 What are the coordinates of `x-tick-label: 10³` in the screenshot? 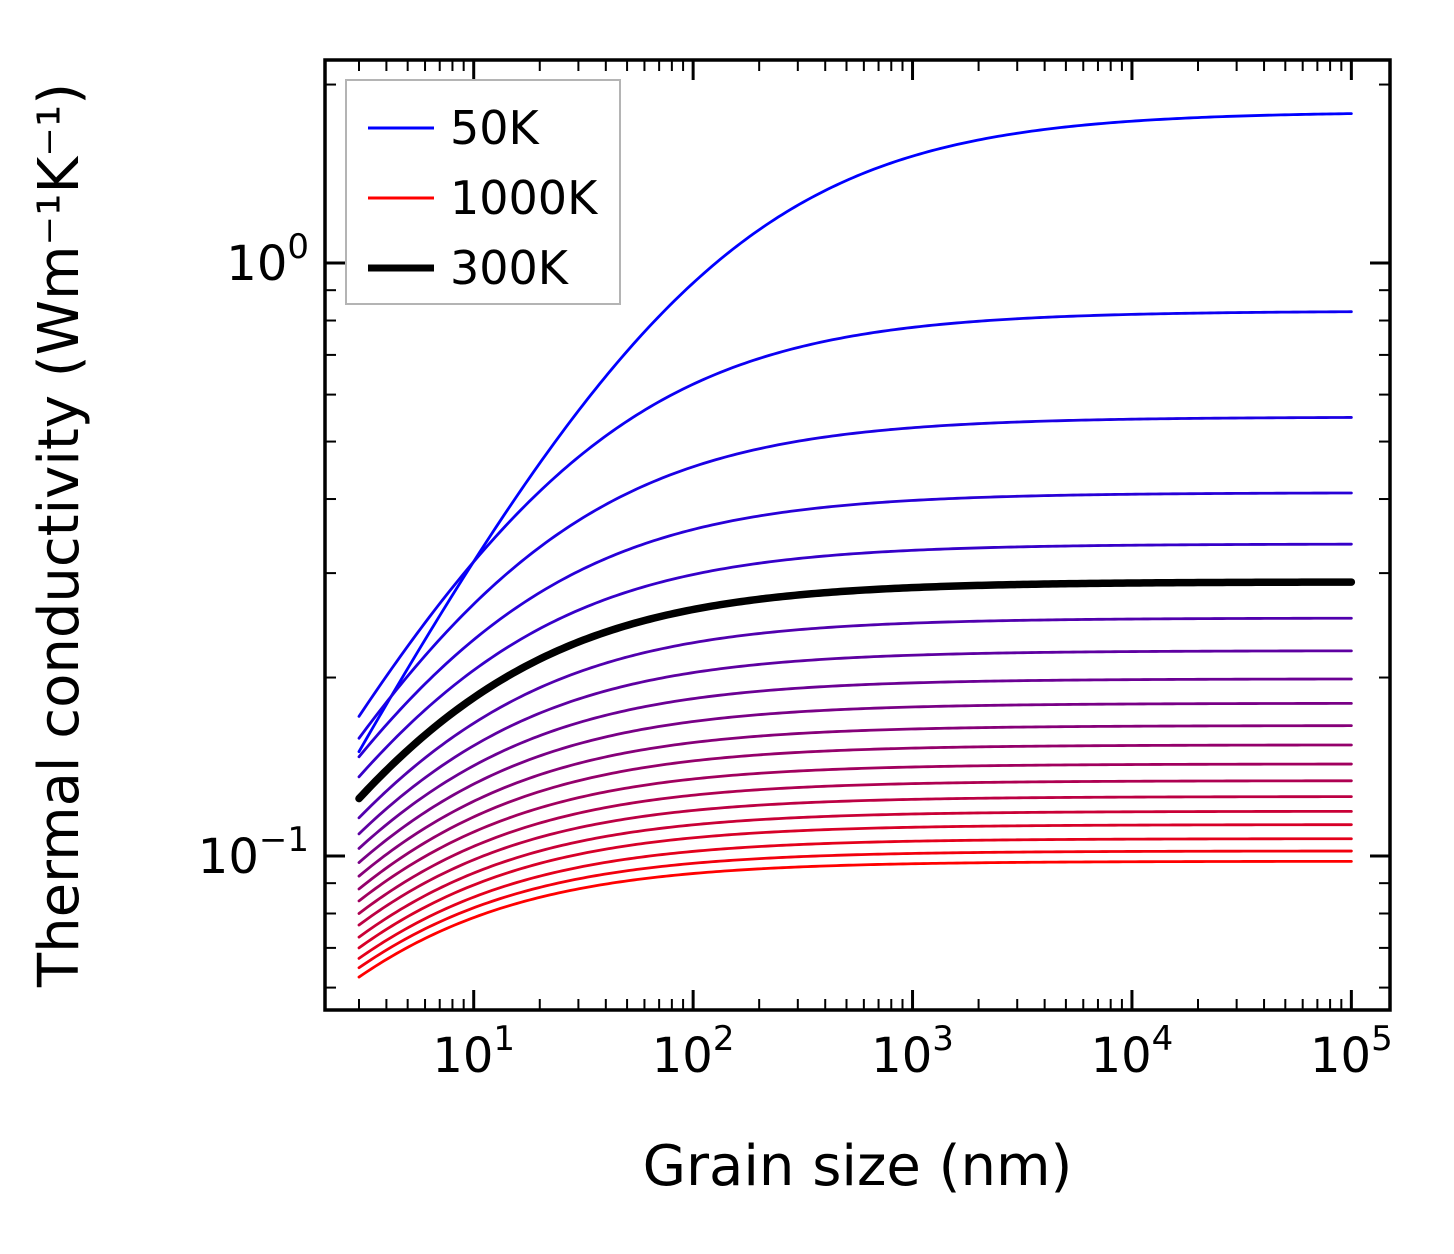 It's located at (912, 1051).